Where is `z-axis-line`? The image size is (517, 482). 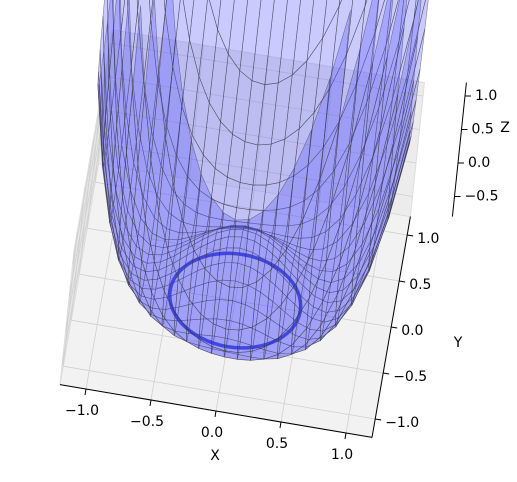 z-axis-line is located at coordinates (459, 149).